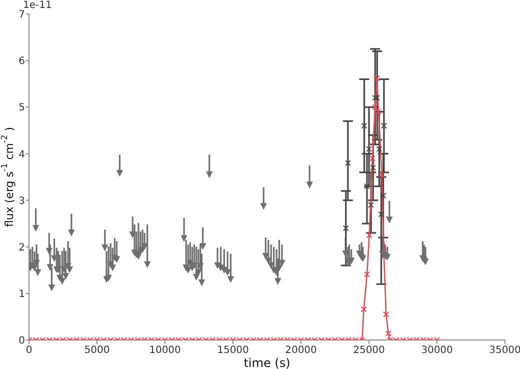 The height and width of the screenshot is (369, 520). I want to click on x-tick-label: 30000, so click(437, 350).